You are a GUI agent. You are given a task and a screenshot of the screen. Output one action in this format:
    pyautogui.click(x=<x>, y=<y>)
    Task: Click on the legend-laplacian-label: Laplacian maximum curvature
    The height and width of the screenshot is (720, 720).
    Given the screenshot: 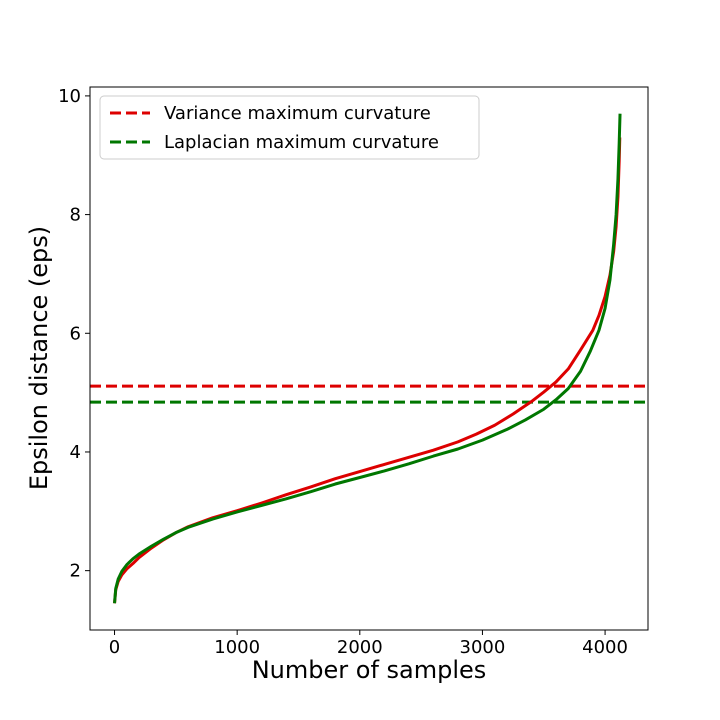 What is the action you would take?
    pyautogui.click(x=301, y=142)
    